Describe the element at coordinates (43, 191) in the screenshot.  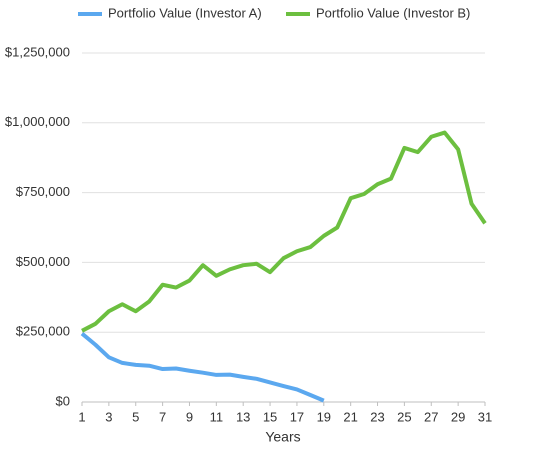
I see `y-tick-label: $750,000` at that location.